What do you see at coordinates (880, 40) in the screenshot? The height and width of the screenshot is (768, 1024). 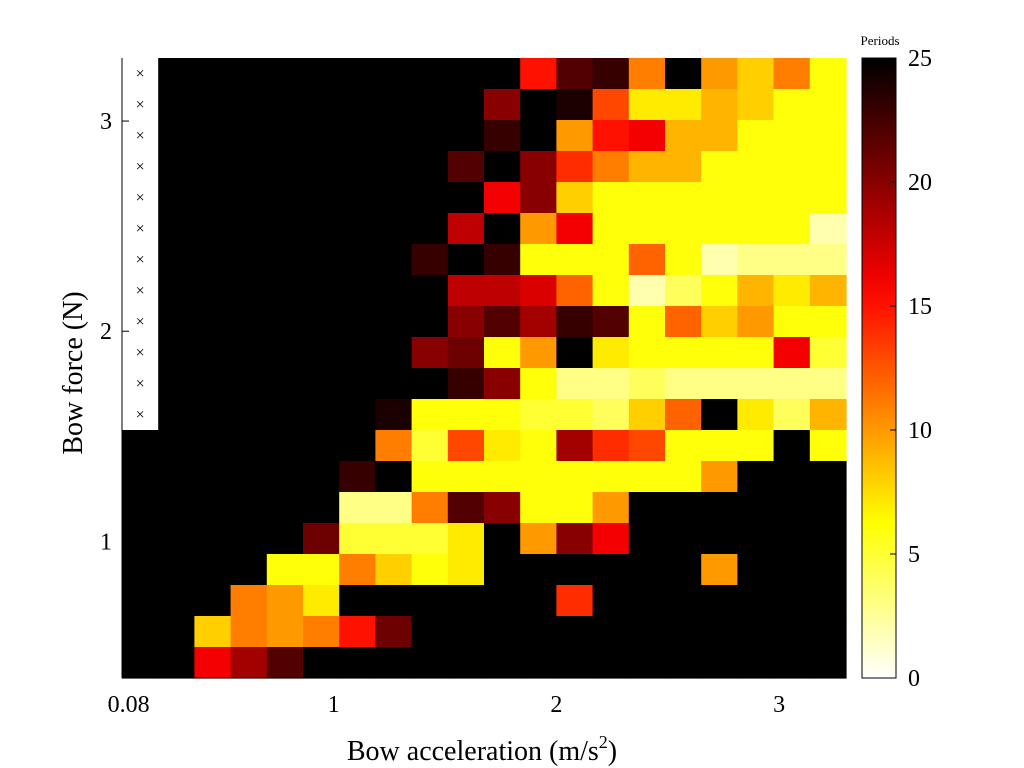 I see `colorbar-title: Periods` at bounding box center [880, 40].